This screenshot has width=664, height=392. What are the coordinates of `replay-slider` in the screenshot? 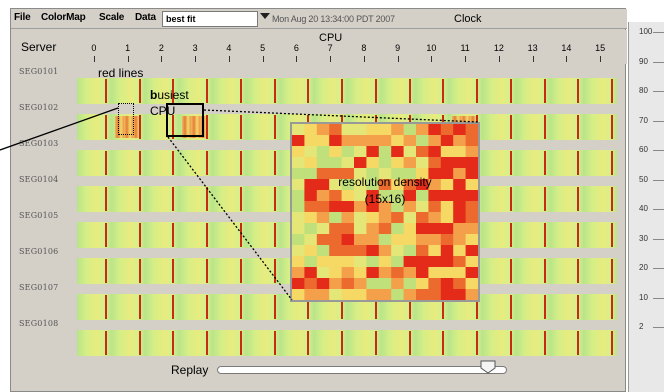 It's located at (362, 370).